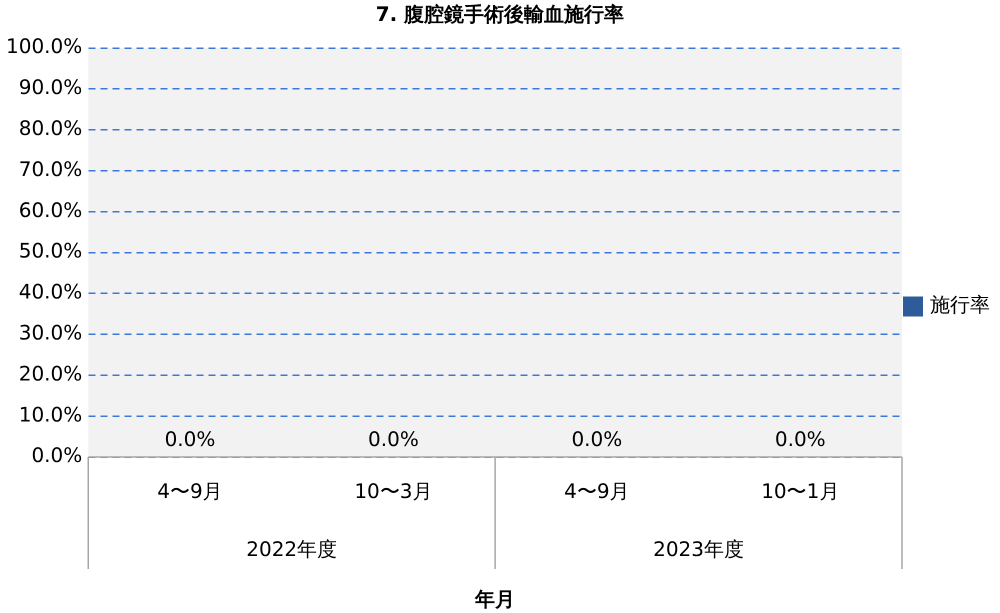 The image size is (1000, 613). What do you see at coordinates (393, 491) in the screenshot?
I see `x-tick-label: 10〜3月` at bounding box center [393, 491].